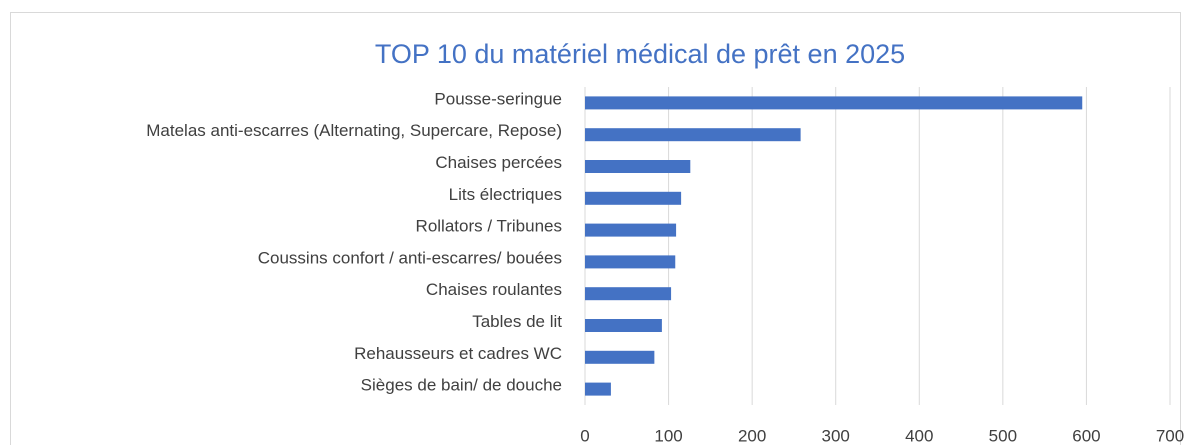 The width and height of the screenshot is (1187, 445). Describe the element at coordinates (517, 321) in the screenshot. I see `y-tick-label: Tables de lit` at that location.